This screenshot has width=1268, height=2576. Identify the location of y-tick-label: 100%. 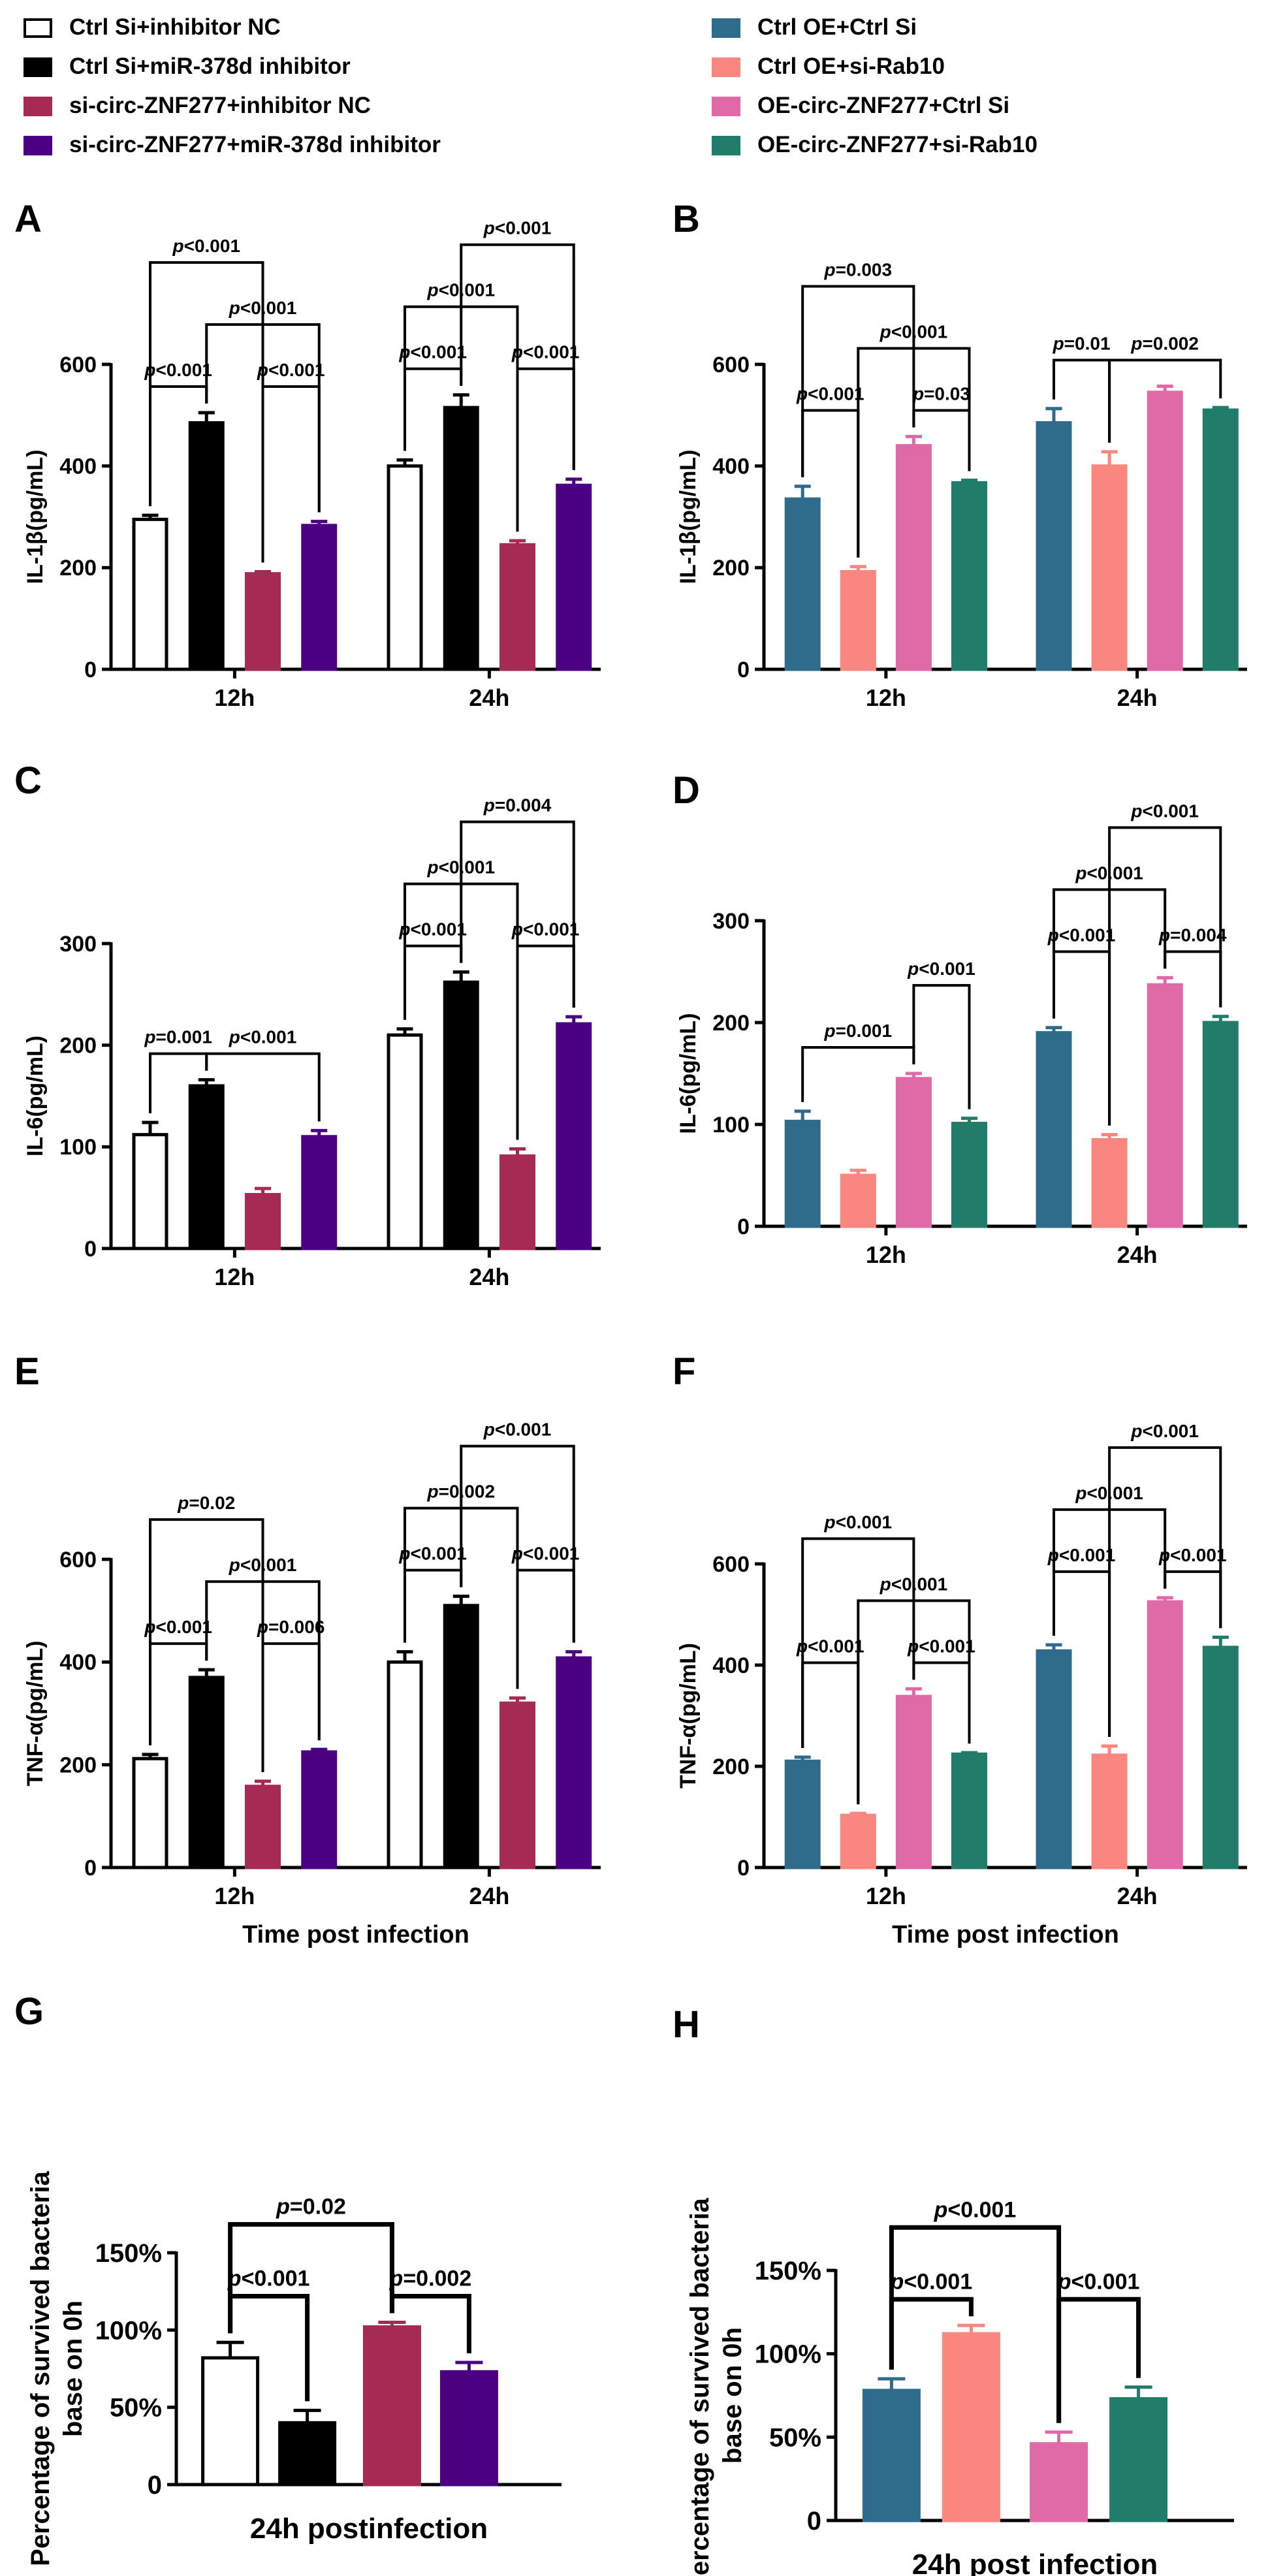
(128, 2330).